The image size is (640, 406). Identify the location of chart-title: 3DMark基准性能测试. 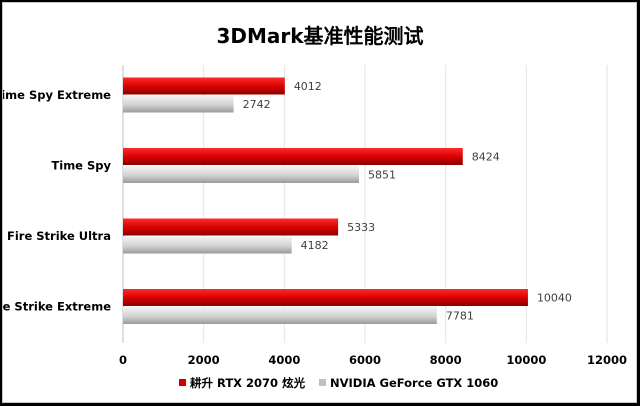
(319, 36).